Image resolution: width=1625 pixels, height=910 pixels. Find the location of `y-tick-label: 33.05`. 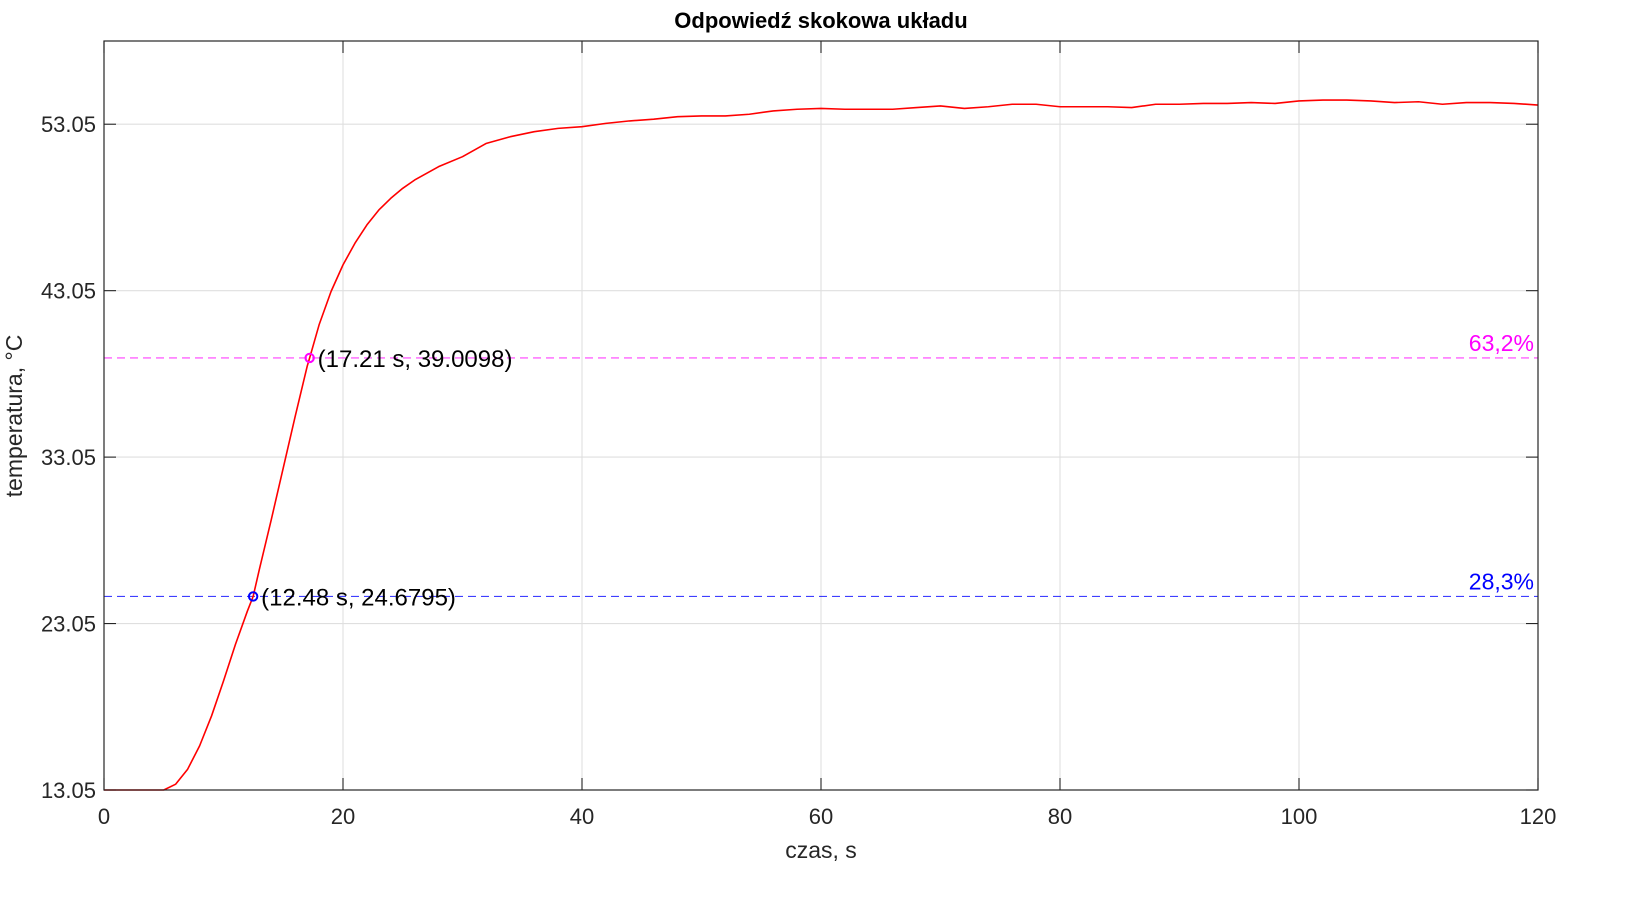

y-tick-label: 33.05 is located at coordinates (68, 457).